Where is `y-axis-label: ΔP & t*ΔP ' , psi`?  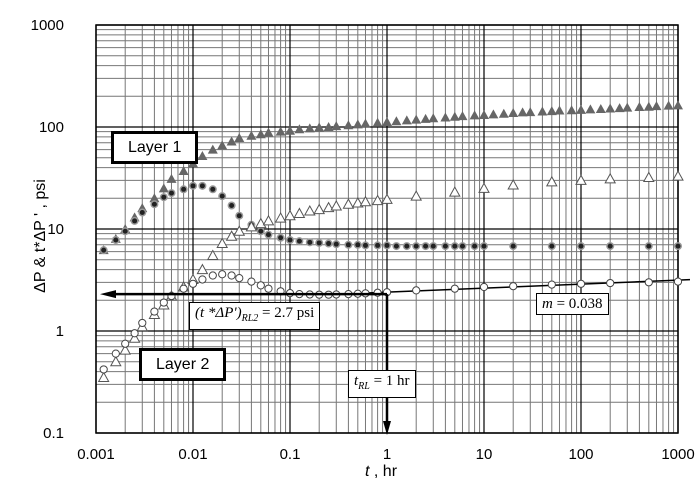
y-axis-label: ΔP & t*ΔP ' , psi is located at coordinates (40, 236).